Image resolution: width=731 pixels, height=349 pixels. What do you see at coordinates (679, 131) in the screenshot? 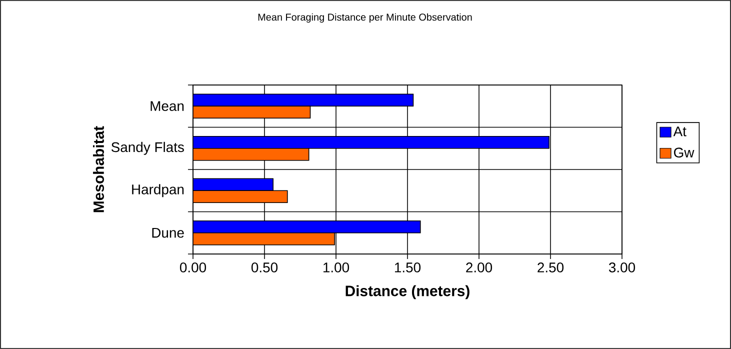
I see `legend-label: At` at bounding box center [679, 131].